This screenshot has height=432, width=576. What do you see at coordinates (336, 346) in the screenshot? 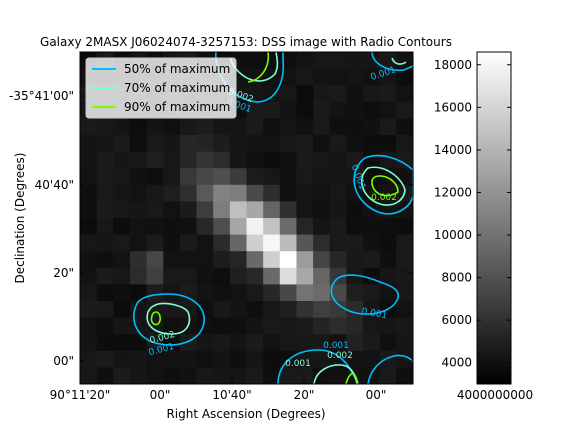
I see `contour-label: 0.001` at bounding box center [336, 346].